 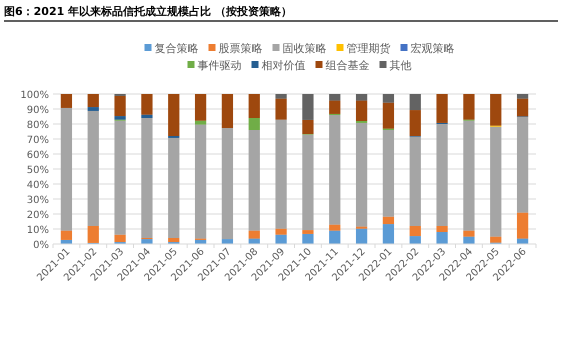 I want to click on y-tick-label: 100%, so click(x=34, y=95).